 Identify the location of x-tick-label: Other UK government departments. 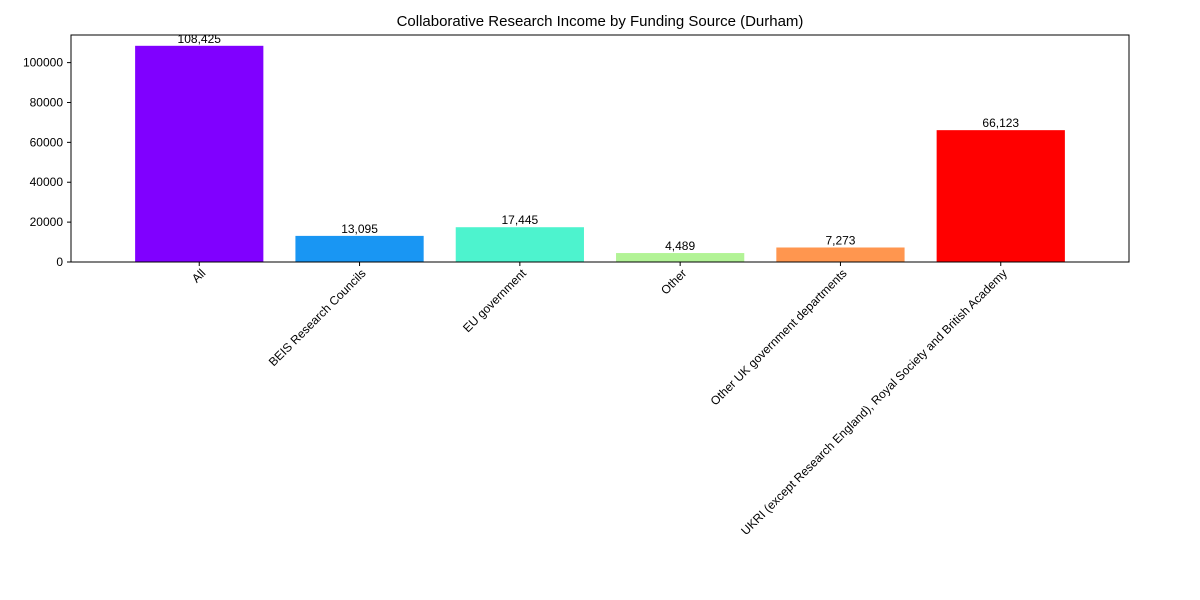
(779, 337).